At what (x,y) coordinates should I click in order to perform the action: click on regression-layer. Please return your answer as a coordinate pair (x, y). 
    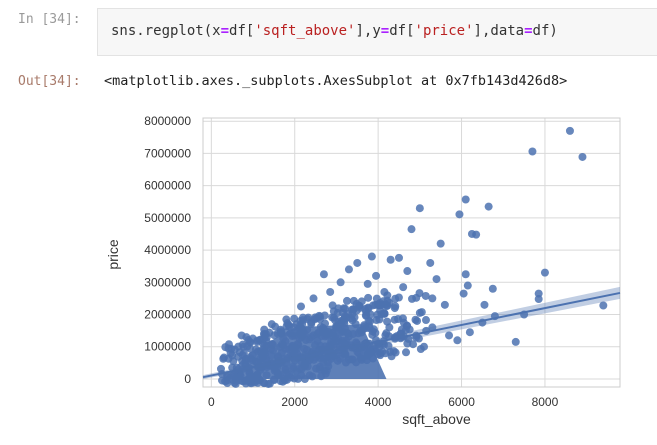
    Looking at the image, I should click on (411, 333).